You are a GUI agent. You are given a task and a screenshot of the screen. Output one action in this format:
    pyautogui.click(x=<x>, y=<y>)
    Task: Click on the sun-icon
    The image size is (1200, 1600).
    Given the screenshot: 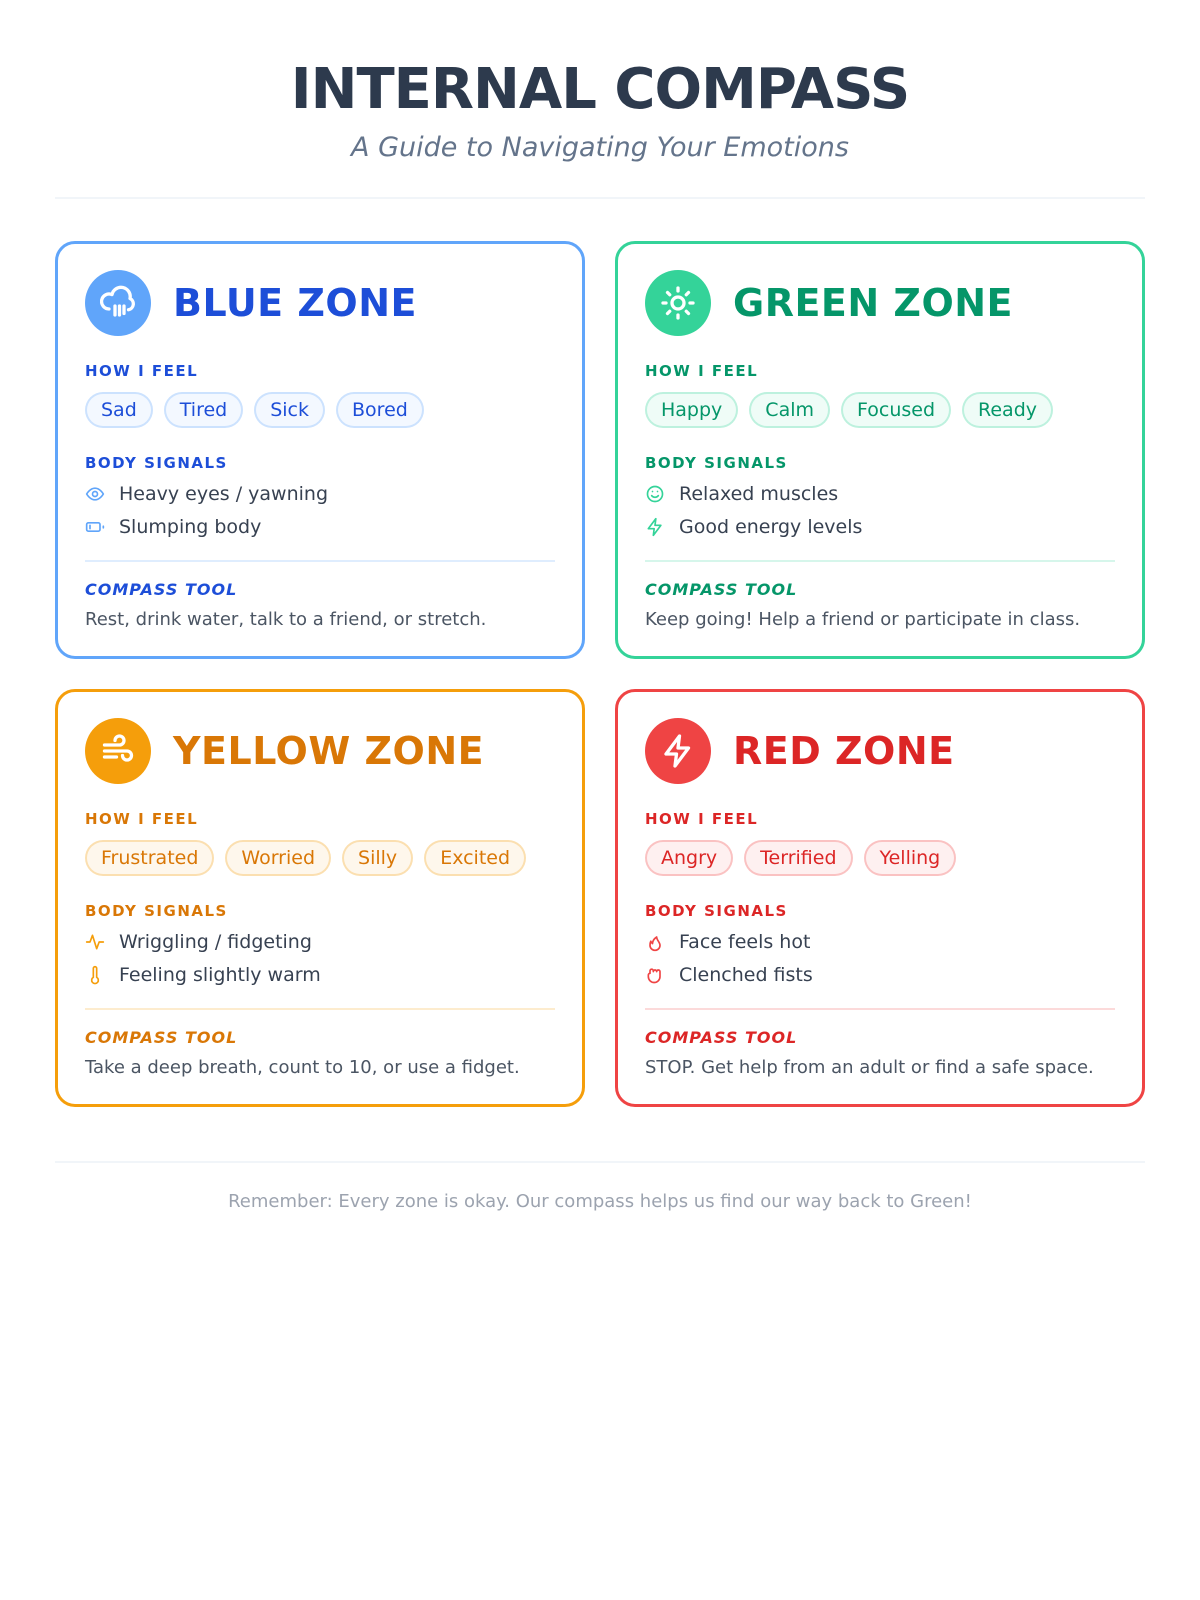 What is the action you would take?
    pyautogui.click(x=678, y=303)
    